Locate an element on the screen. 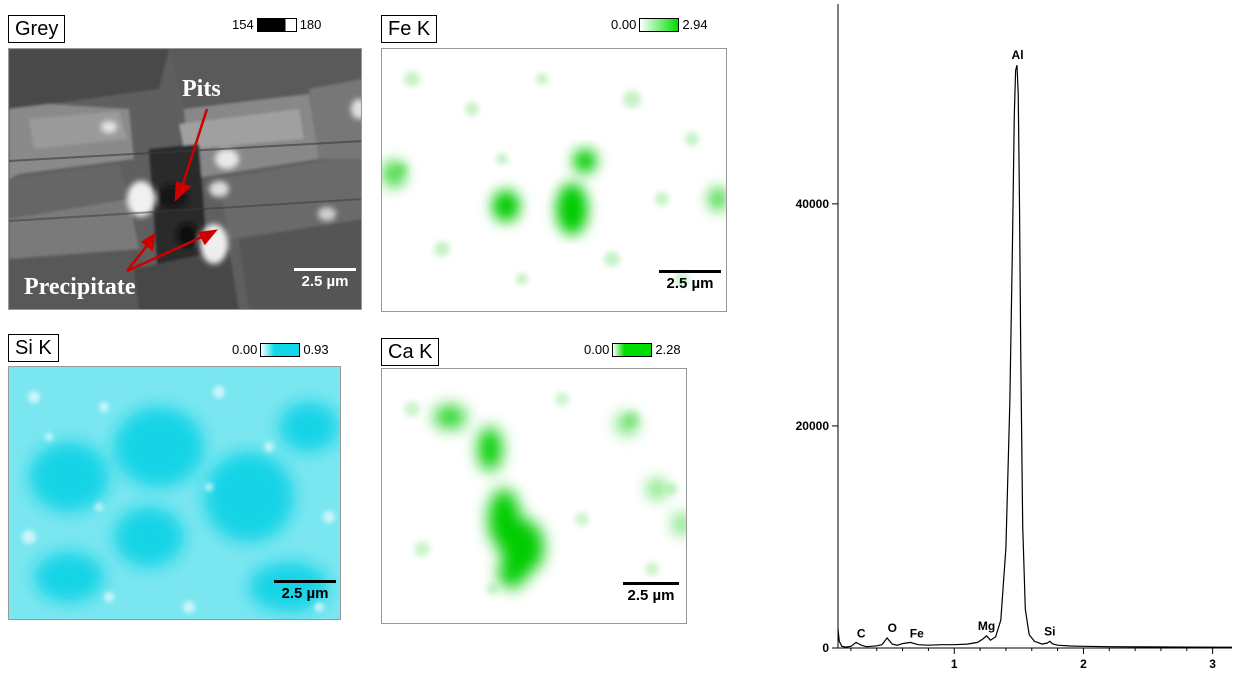 Image resolution: width=1233 pixels, height=673 pixels. fe-map-label: Fe K is located at coordinates (409, 29).